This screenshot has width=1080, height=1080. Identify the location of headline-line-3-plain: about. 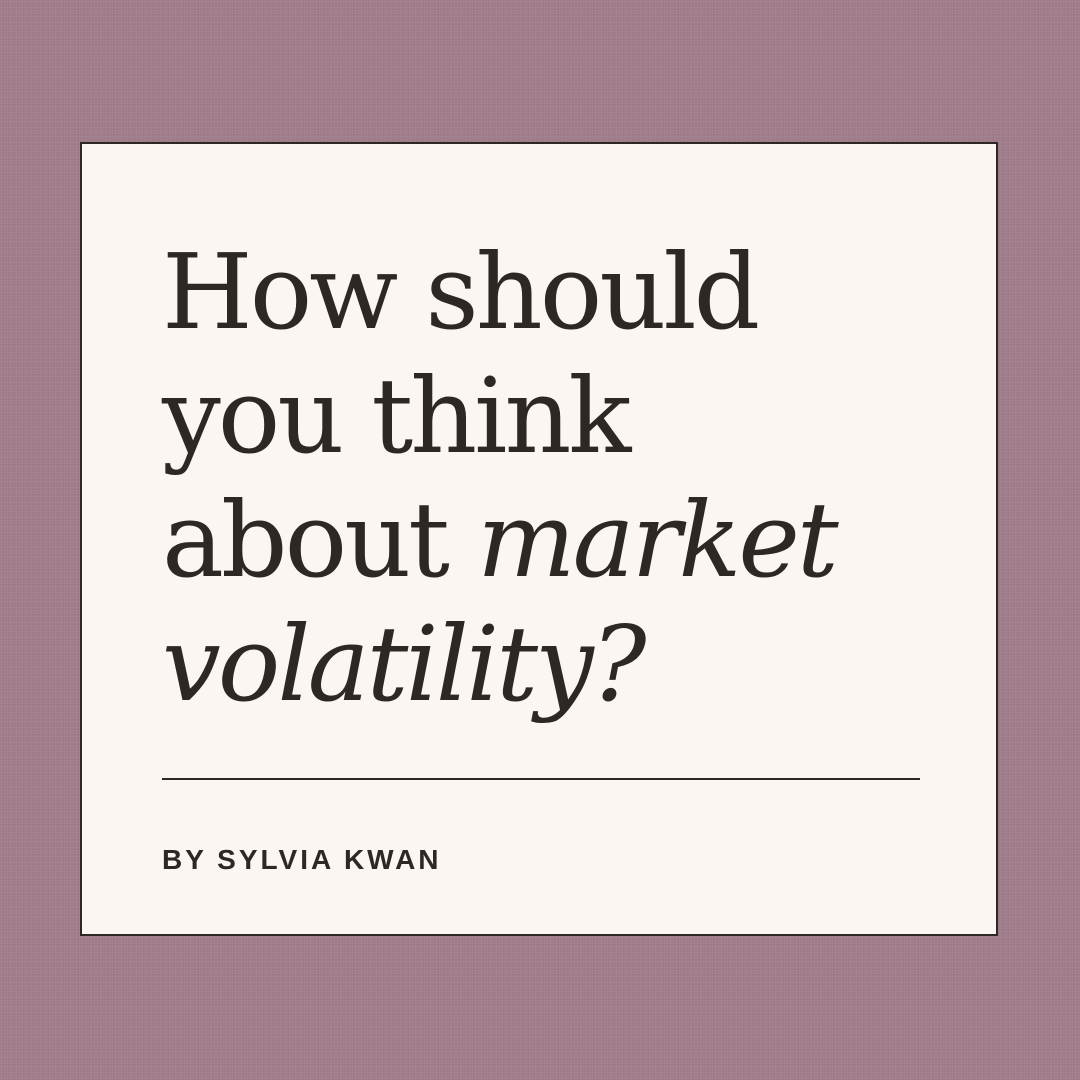
(320, 540).